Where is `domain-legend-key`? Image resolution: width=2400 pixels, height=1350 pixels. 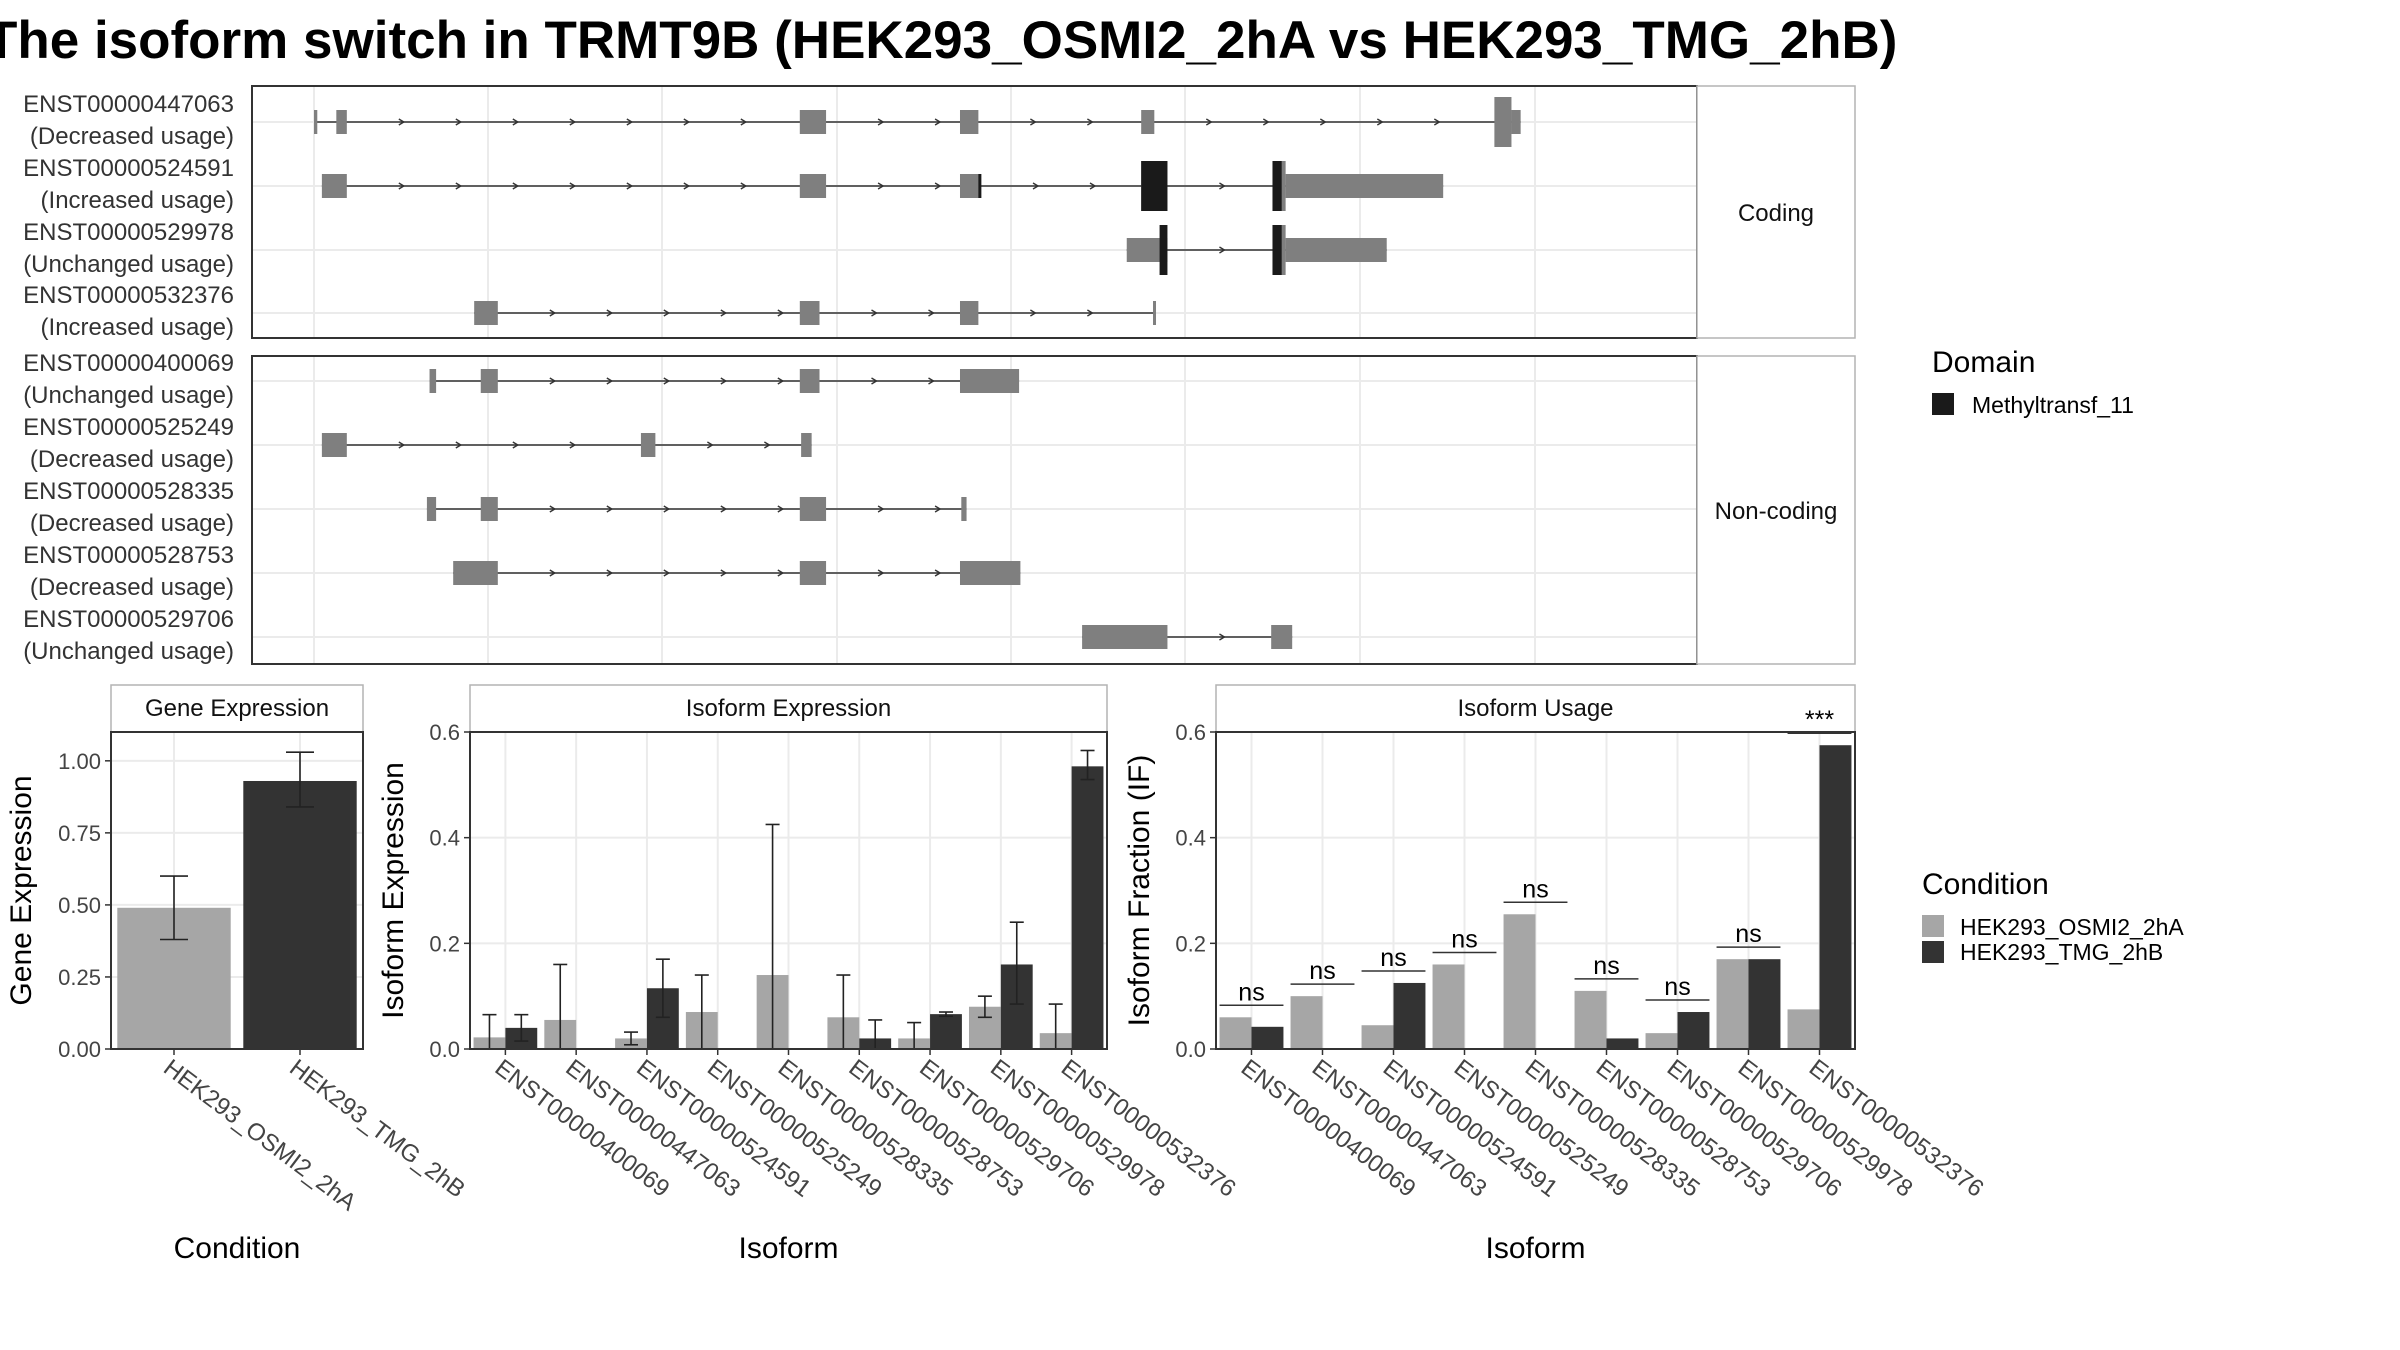
domain-legend-key is located at coordinates (1943, 404).